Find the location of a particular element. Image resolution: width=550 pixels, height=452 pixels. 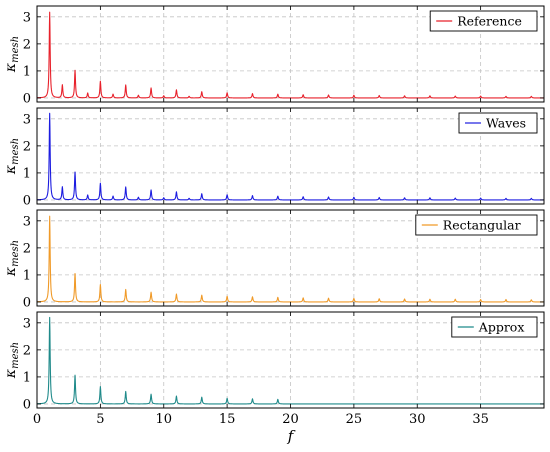

x-tick-label: 5 is located at coordinates (100, 419).